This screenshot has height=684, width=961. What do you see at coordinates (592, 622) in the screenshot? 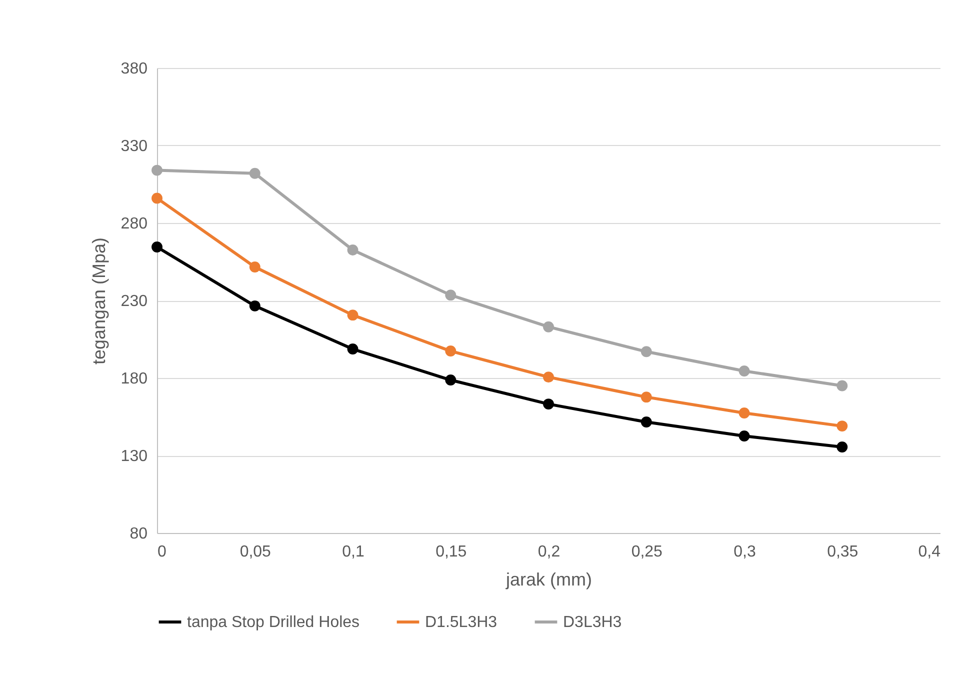
I see `legend-label: D3L3H3` at bounding box center [592, 622].